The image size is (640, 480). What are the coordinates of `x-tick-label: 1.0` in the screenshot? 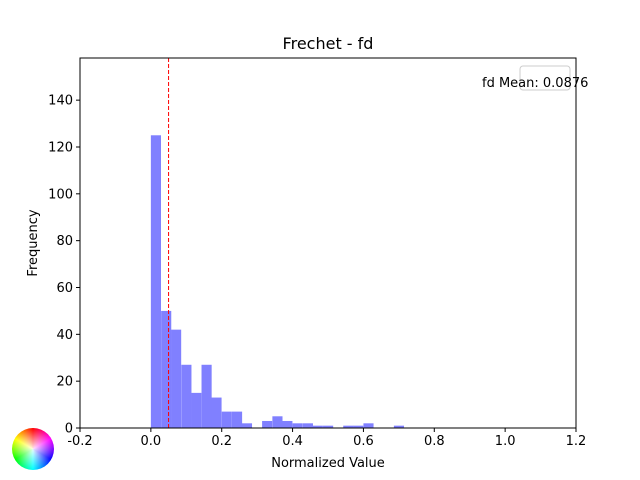 It's located at (505, 441).